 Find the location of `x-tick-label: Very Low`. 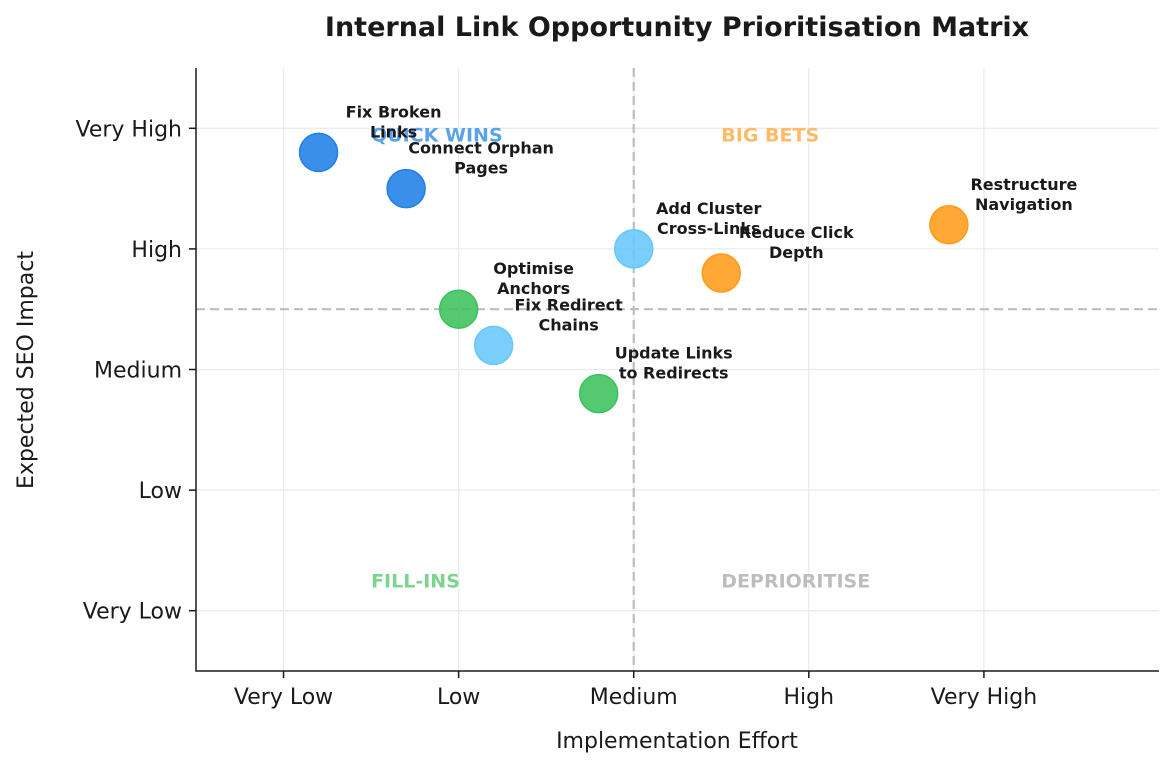

x-tick-label: Very Low is located at coordinates (283, 697).